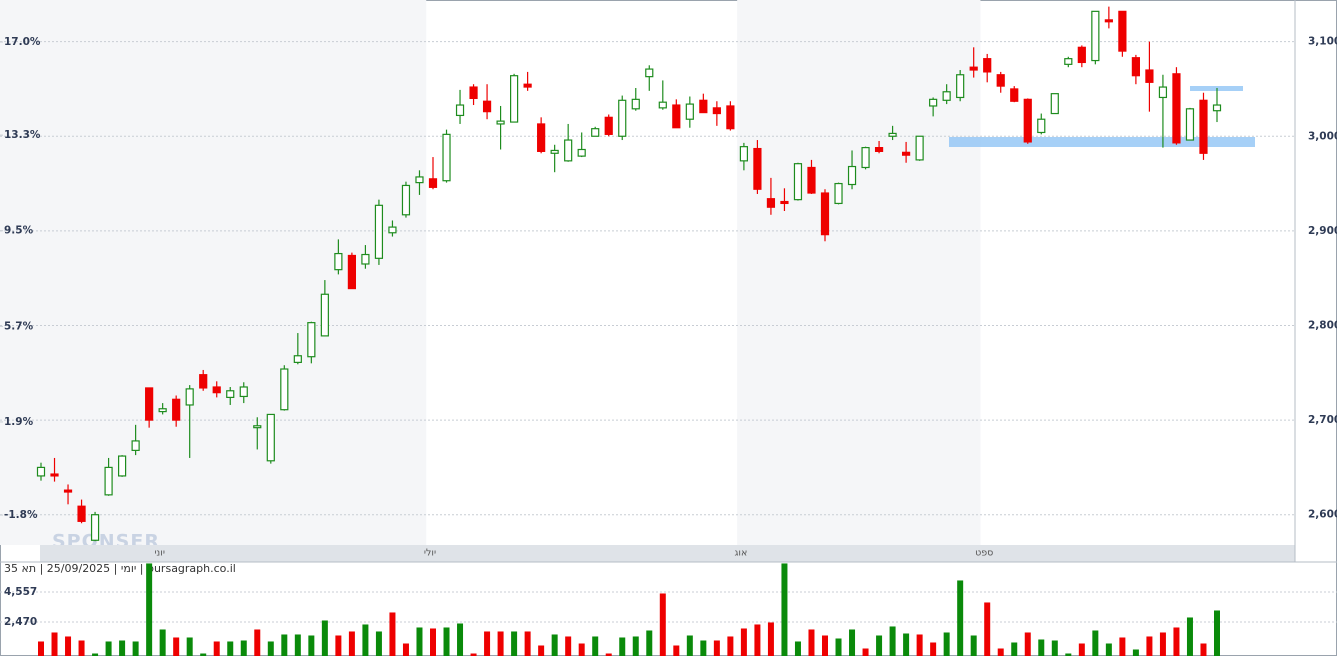  What do you see at coordinates (667, 553) in the screenshot?
I see `date-strip` at bounding box center [667, 553].